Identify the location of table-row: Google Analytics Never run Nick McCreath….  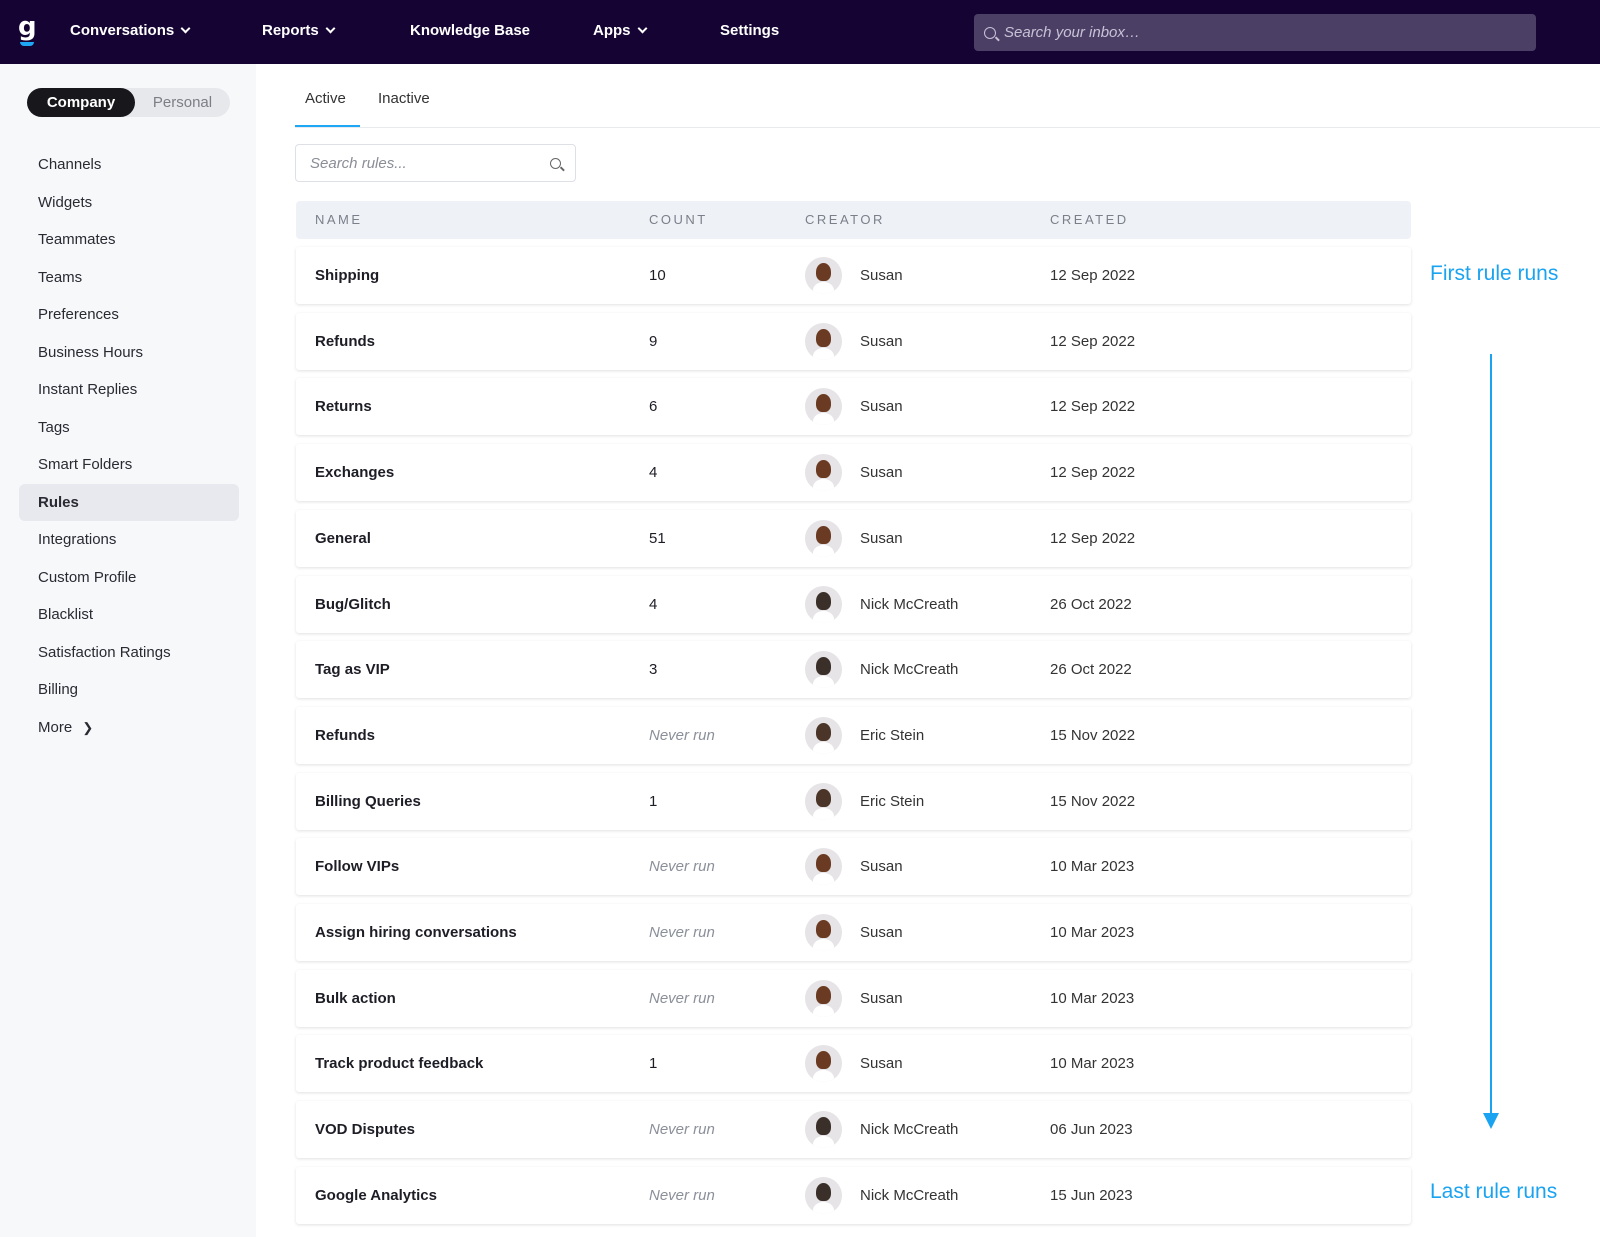
(853, 1195).